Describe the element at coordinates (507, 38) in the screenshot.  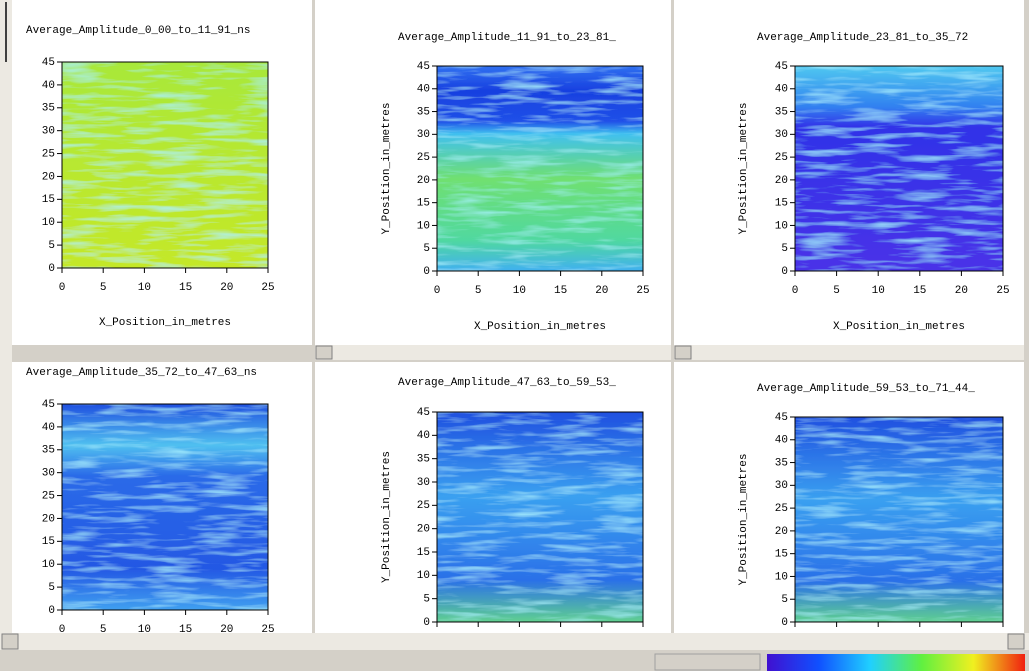
I see `panel-title: Average_Amplitude_11_91_to_23_81_` at that location.